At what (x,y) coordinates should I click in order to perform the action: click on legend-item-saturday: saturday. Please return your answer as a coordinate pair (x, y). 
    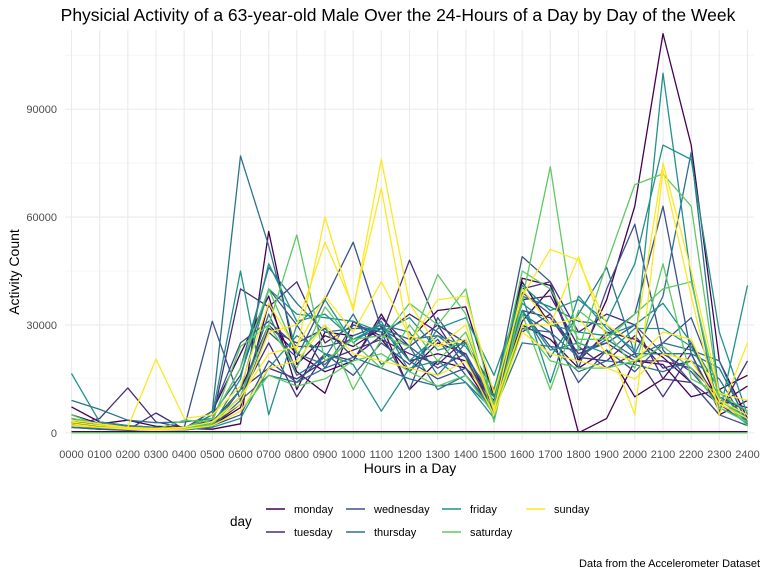
    Looking at the image, I should click on (477, 533).